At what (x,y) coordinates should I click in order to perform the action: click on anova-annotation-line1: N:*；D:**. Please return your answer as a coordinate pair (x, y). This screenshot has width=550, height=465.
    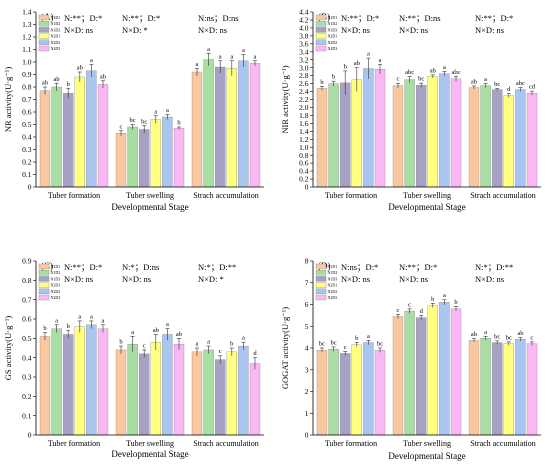
    Looking at the image, I should click on (494, 267).